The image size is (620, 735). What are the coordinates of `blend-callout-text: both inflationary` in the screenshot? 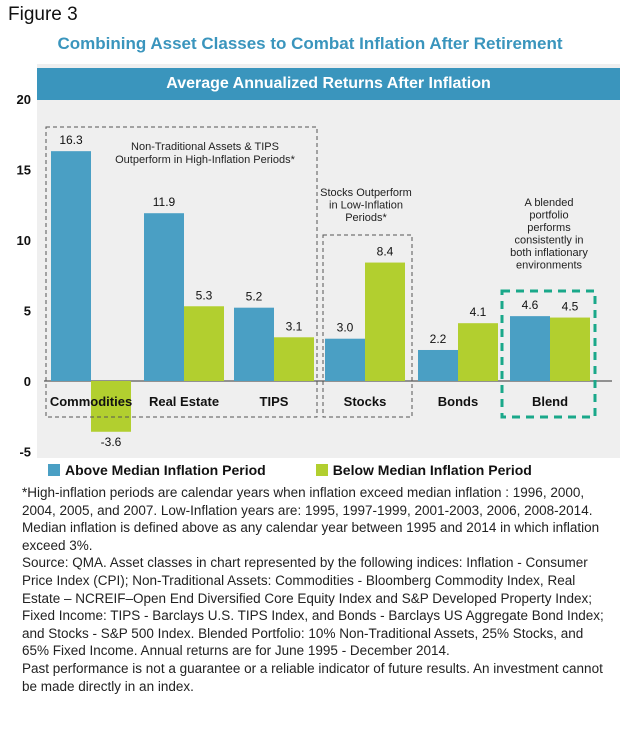 It's located at (549, 253).